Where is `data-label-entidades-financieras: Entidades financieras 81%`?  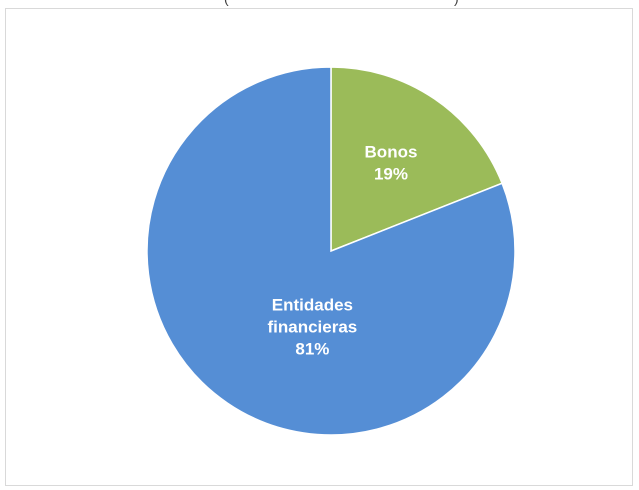 data-label-entidades-financieras: Entidades financieras 81% is located at coordinates (313, 326).